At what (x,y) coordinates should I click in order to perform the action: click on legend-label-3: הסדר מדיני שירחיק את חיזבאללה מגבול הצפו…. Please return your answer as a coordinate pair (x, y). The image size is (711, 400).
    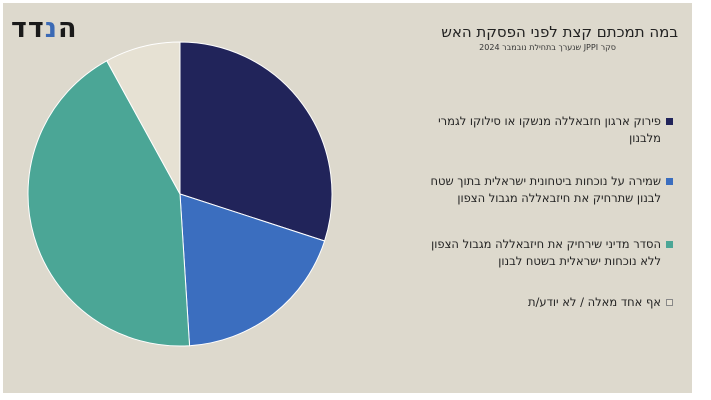
    Looking at the image, I should click on (546, 252).